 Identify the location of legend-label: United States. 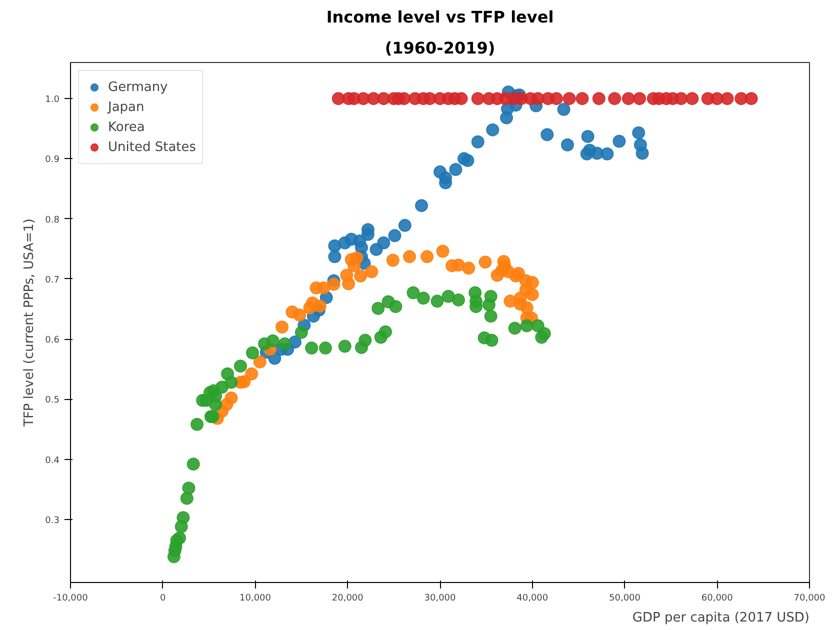
(152, 147).